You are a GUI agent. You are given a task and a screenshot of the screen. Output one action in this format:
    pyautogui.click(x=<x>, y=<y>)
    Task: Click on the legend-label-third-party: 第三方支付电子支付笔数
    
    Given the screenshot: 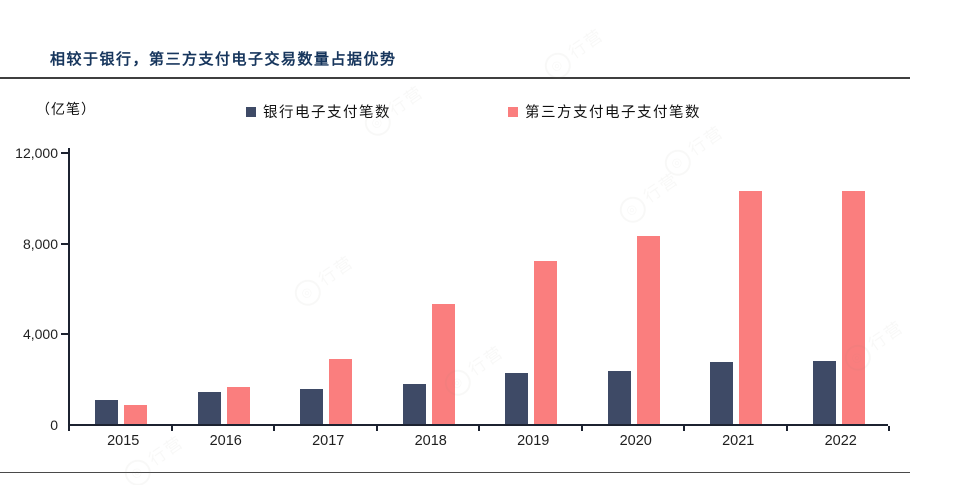 What is the action you would take?
    pyautogui.click(x=613, y=113)
    